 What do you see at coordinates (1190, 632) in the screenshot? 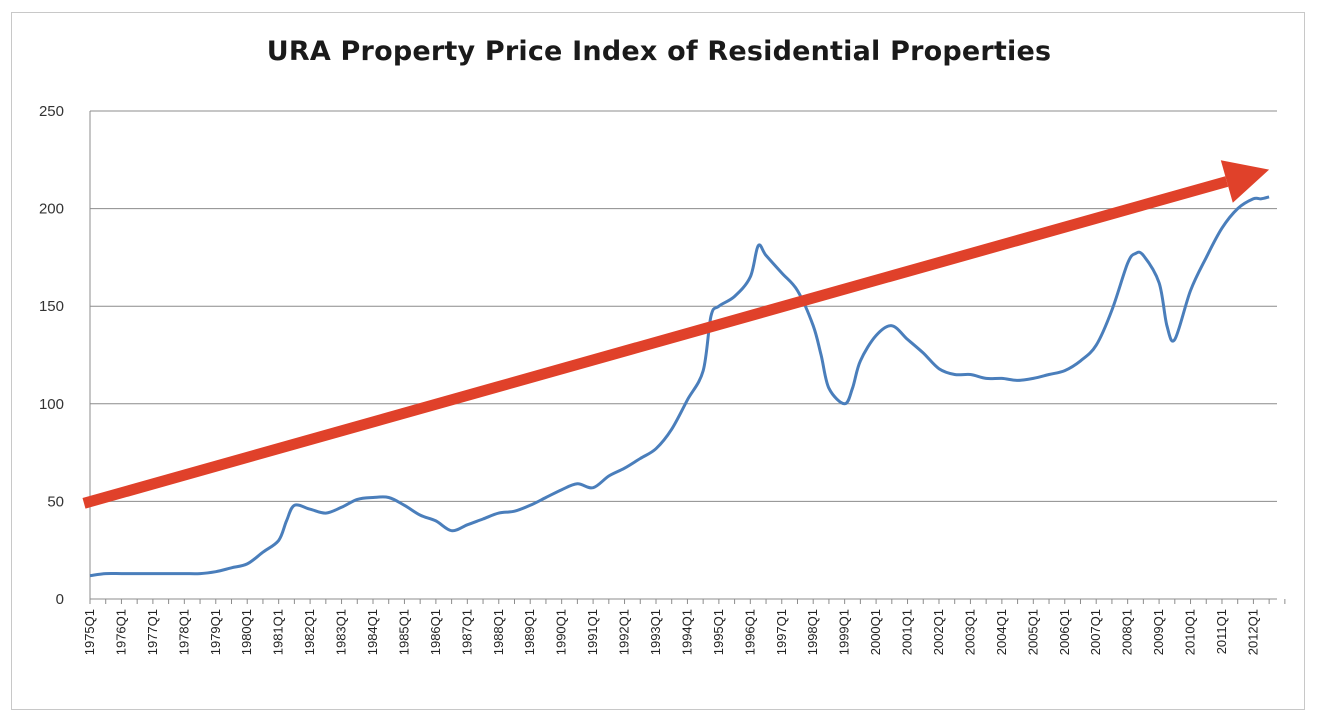
I see `x-tick-label: 2010Q1` at bounding box center [1190, 632].